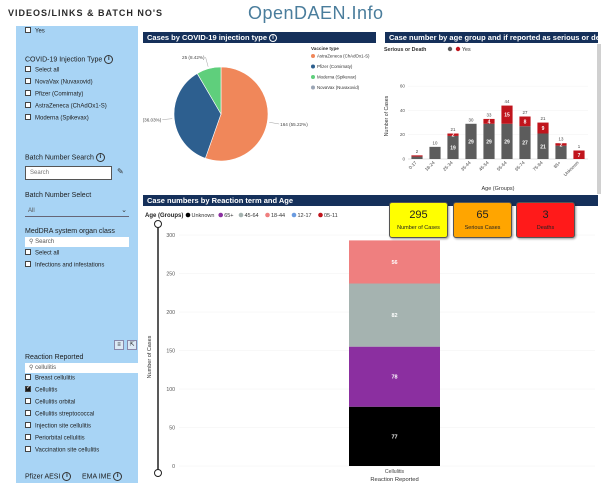 This screenshot has height=483, width=602. What do you see at coordinates (403, 134) in the screenshot?
I see `age-y-tick-label: 20` at bounding box center [403, 134].